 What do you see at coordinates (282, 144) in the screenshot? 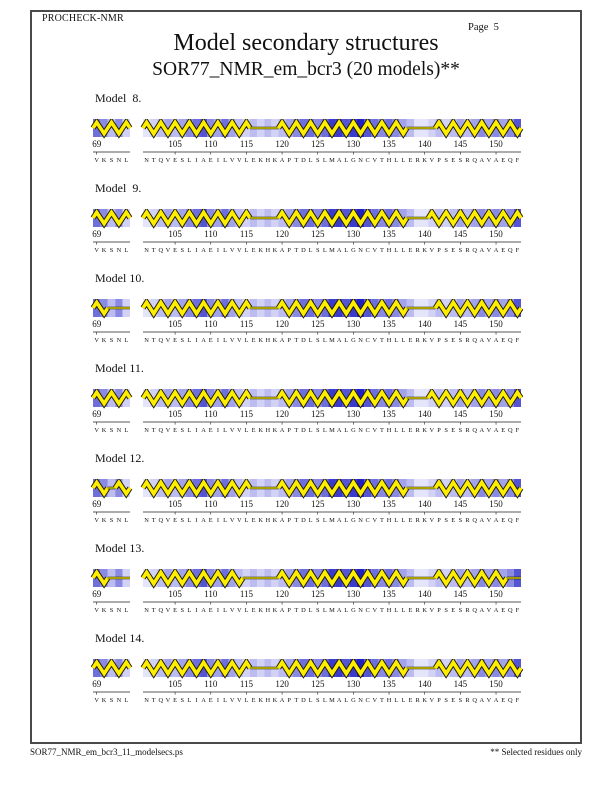
I see `tick-label: 120` at bounding box center [282, 144].